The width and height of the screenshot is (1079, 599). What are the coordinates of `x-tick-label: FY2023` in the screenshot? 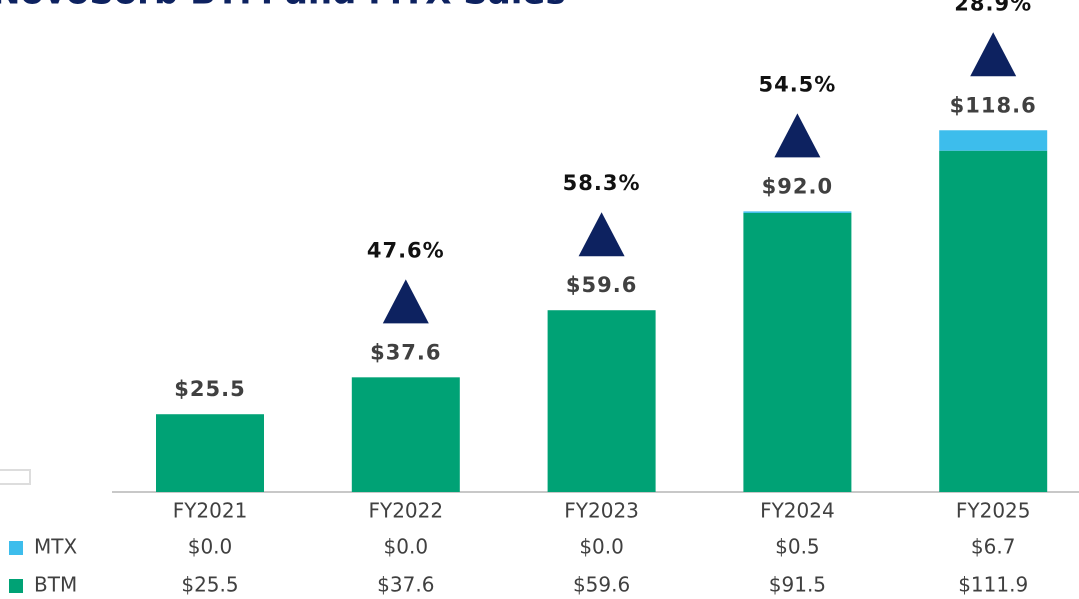 It's located at (601, 511).